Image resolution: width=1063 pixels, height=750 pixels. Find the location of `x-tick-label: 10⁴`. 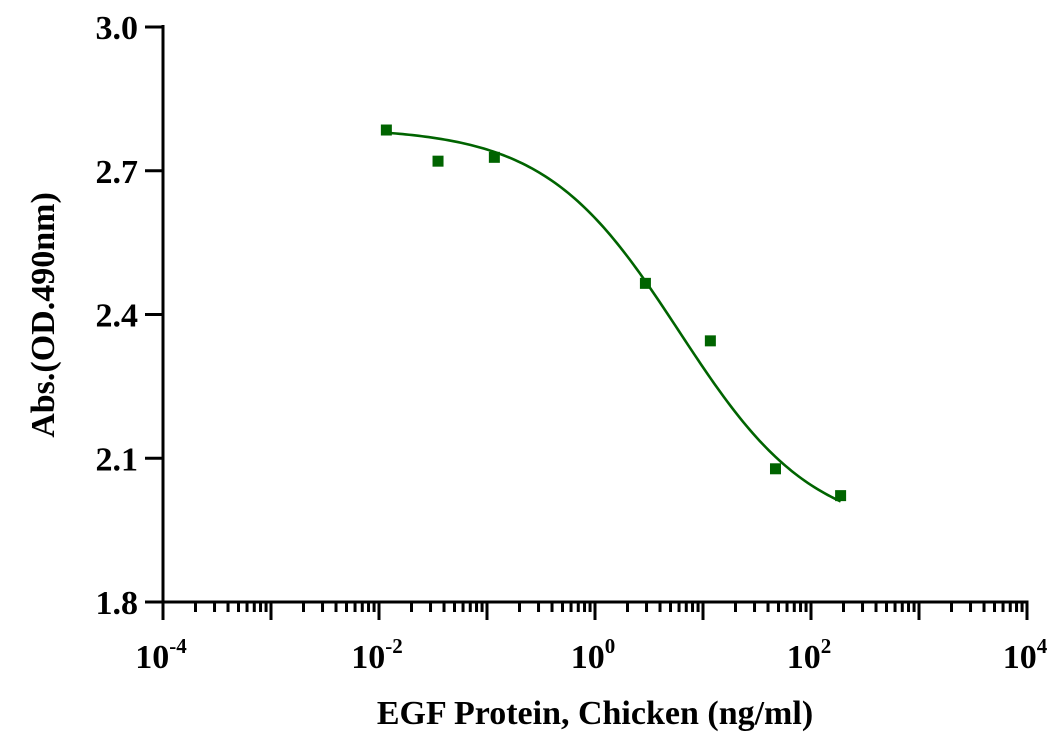

x-tick-label: 10⁴ is located at coordinates (1025, 655).